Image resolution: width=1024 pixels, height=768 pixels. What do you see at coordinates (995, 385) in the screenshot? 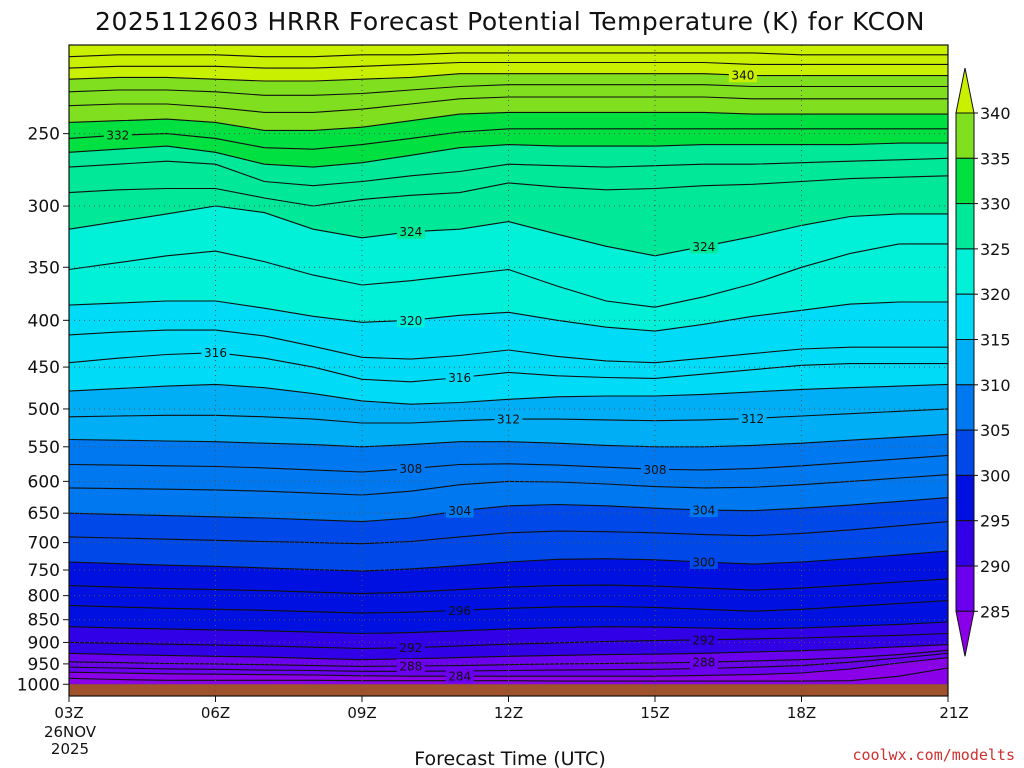
I see `colorbar-tick-310: 310` at bounding box center [995, 385].